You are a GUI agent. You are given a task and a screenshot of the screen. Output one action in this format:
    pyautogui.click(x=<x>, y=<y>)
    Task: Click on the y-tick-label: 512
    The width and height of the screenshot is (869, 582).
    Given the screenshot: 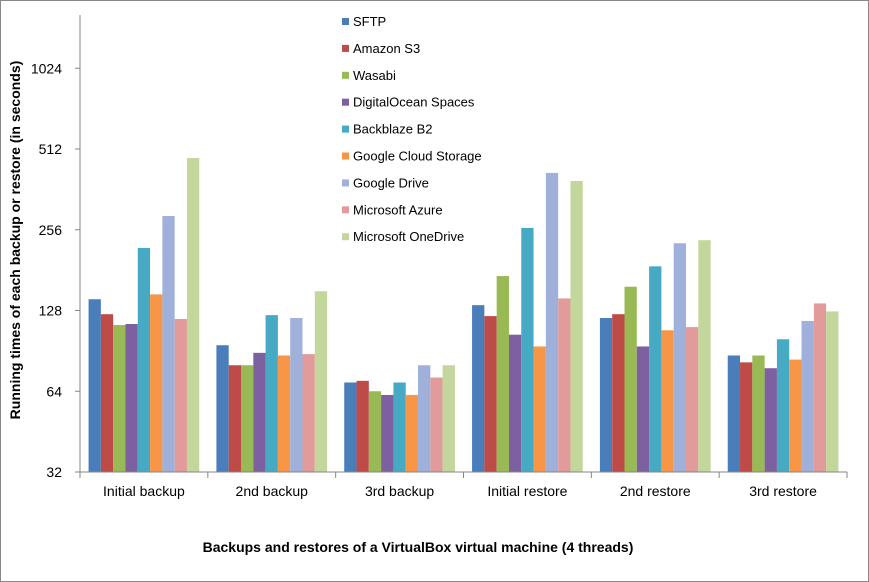 What is the action you would take?
    pyautogui.click(x=51, y=149)
    